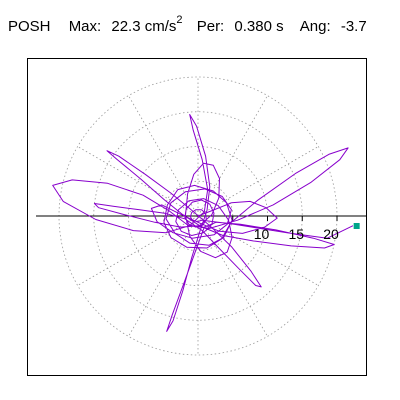 The image size is (400, 400). I want to click on max-label: Max:, so click(85, 26).